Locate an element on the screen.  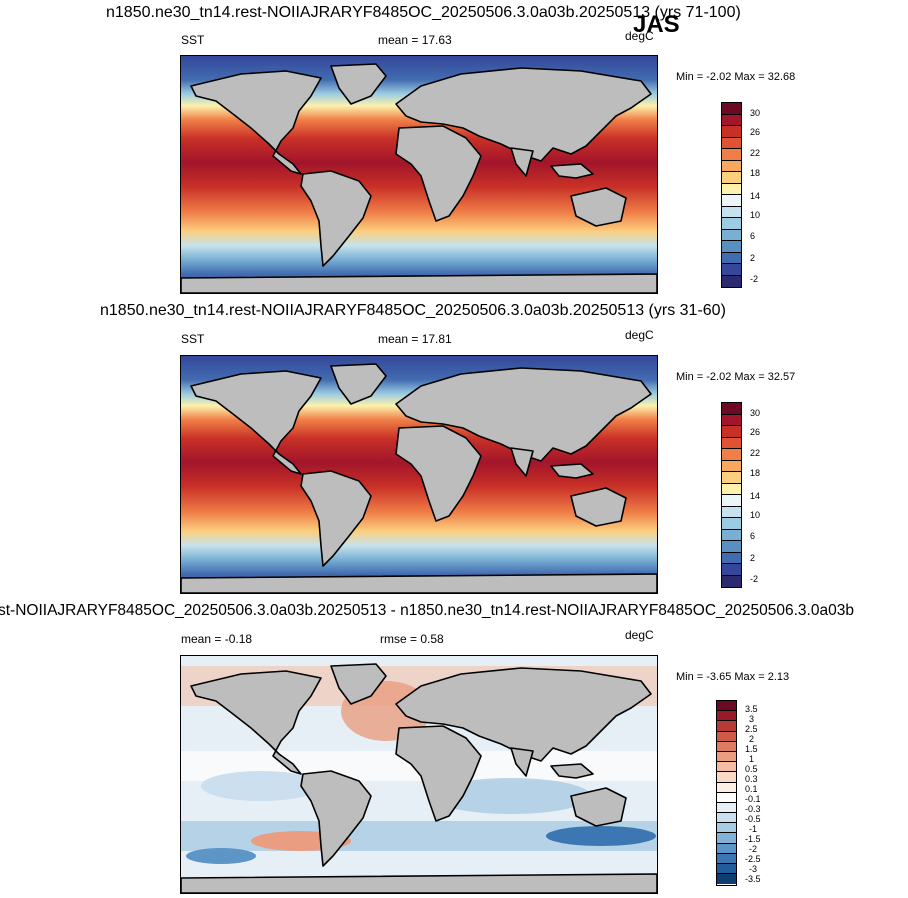
panel3-units-label: degC is located at coordinates (639, 635).